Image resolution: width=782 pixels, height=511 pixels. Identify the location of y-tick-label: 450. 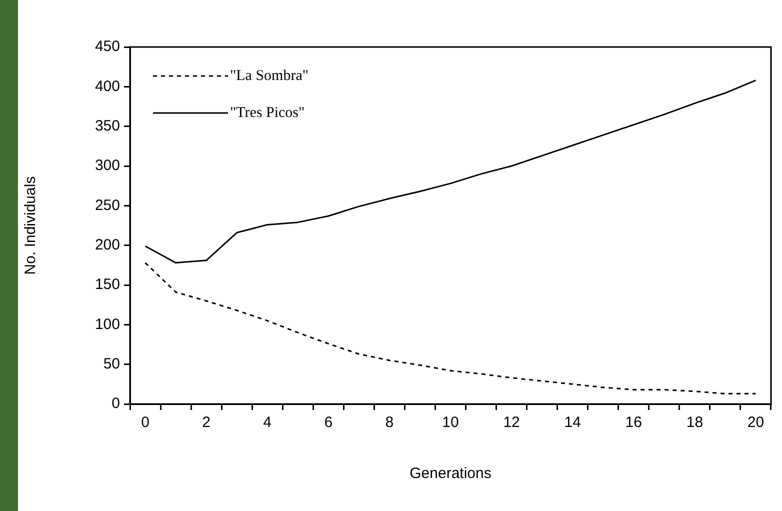
(107, 47).